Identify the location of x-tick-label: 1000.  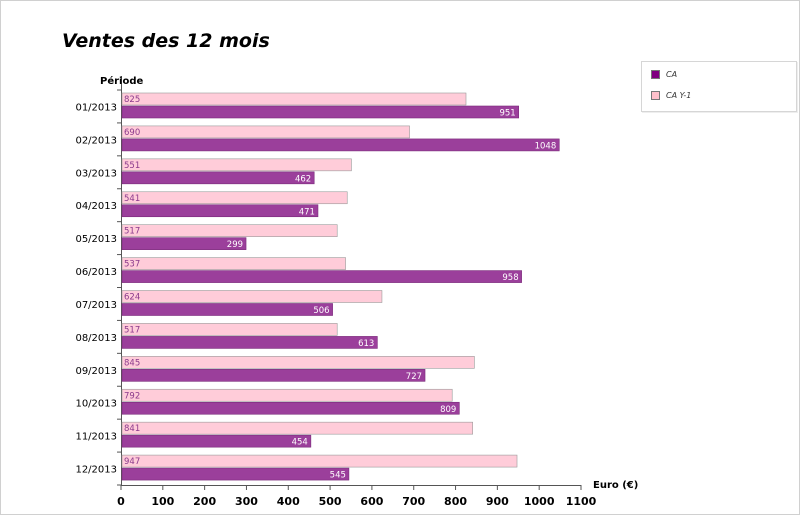
(539, 501).